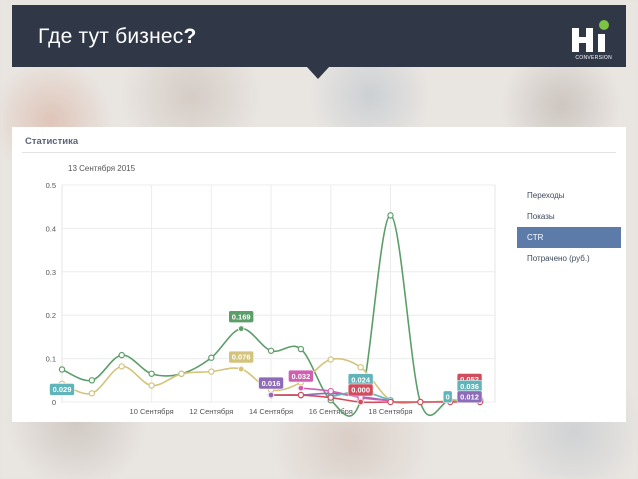  I want to click on x-tick-label: 12 Сентября, so click(211, 411).